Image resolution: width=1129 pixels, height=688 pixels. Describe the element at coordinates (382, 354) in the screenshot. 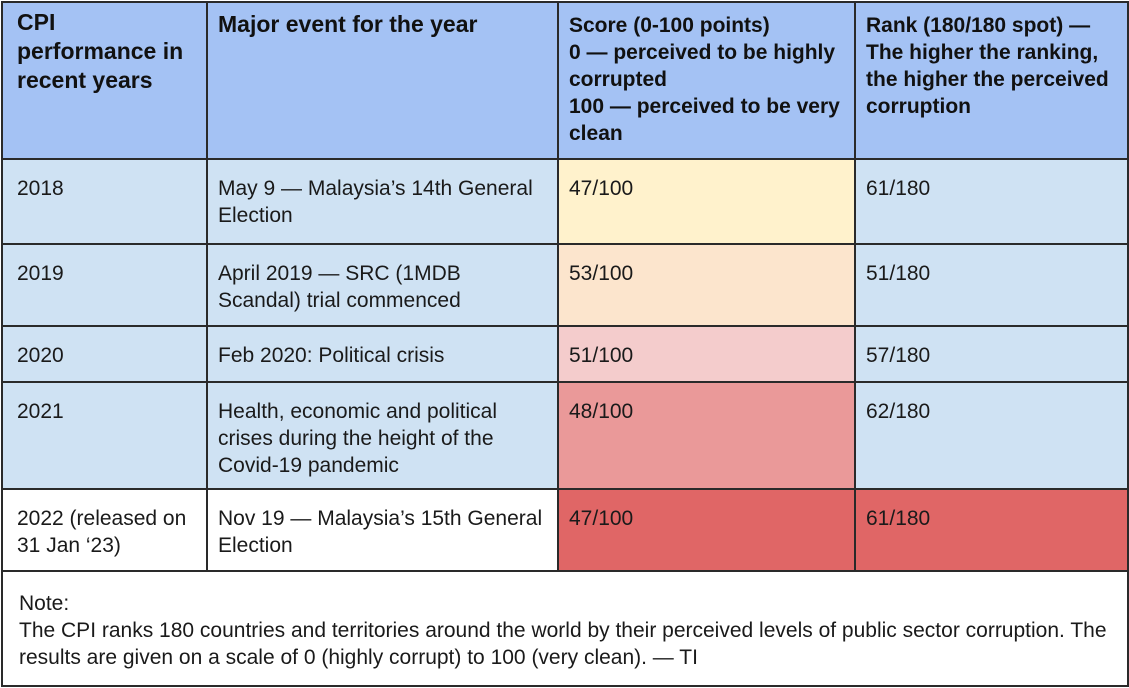

I see `event-cell: Feb 2020: Political crisis` at that location.